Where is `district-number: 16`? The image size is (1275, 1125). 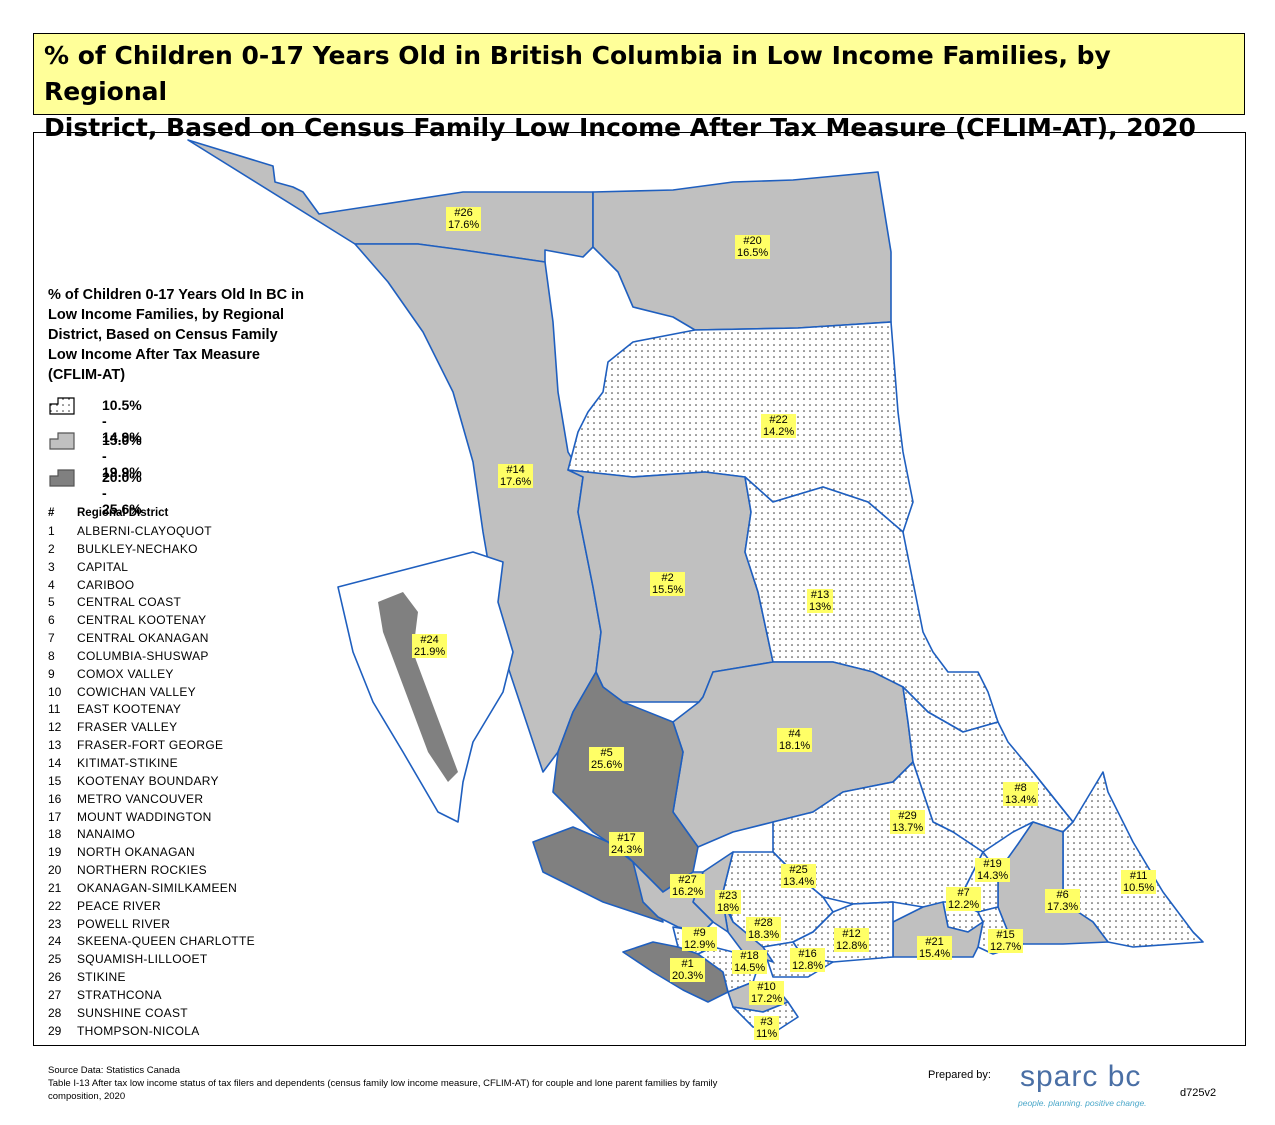
district-number: 16 is located at coordinates (55, 798).